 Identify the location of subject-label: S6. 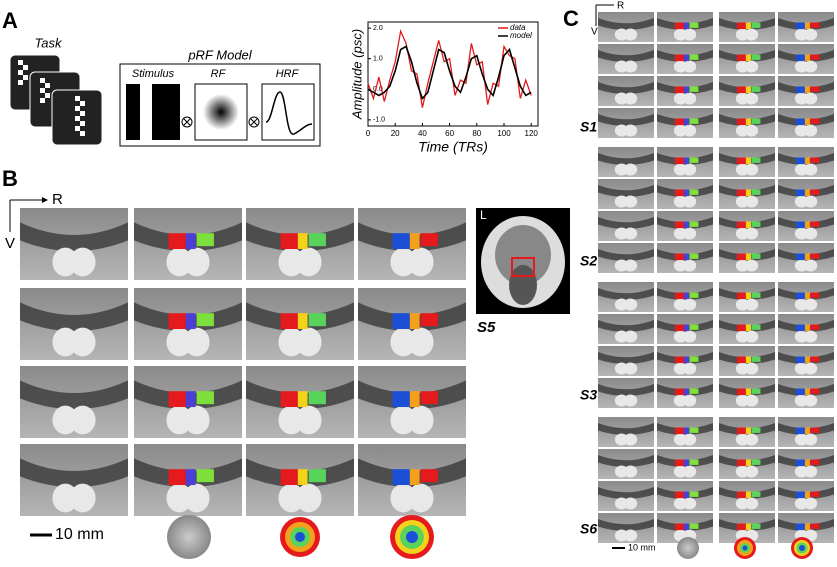
(588, 529).